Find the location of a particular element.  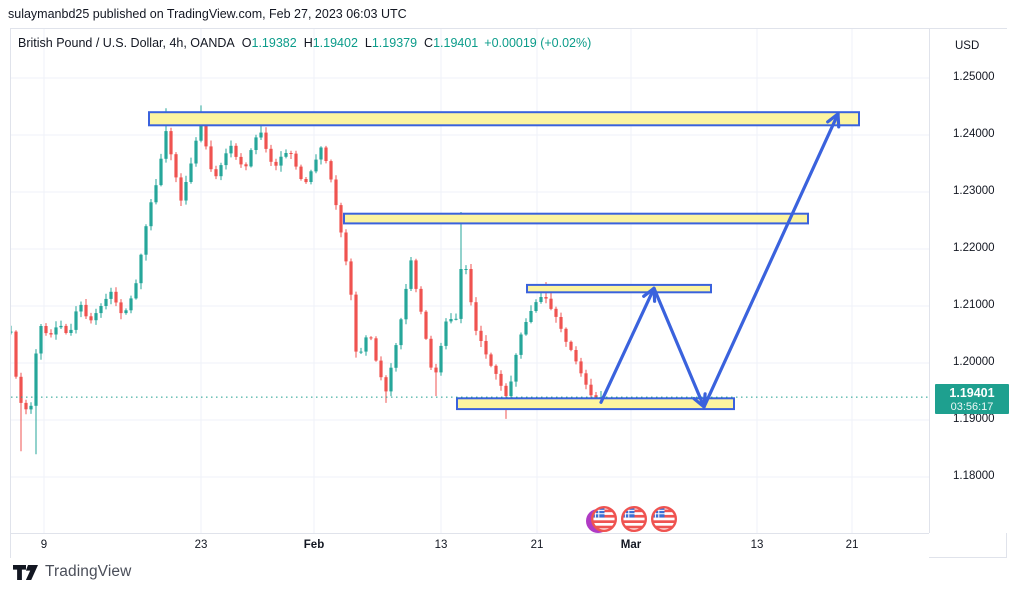

badge-countdown: 03:56:17 is located at coordinates (972, 406).